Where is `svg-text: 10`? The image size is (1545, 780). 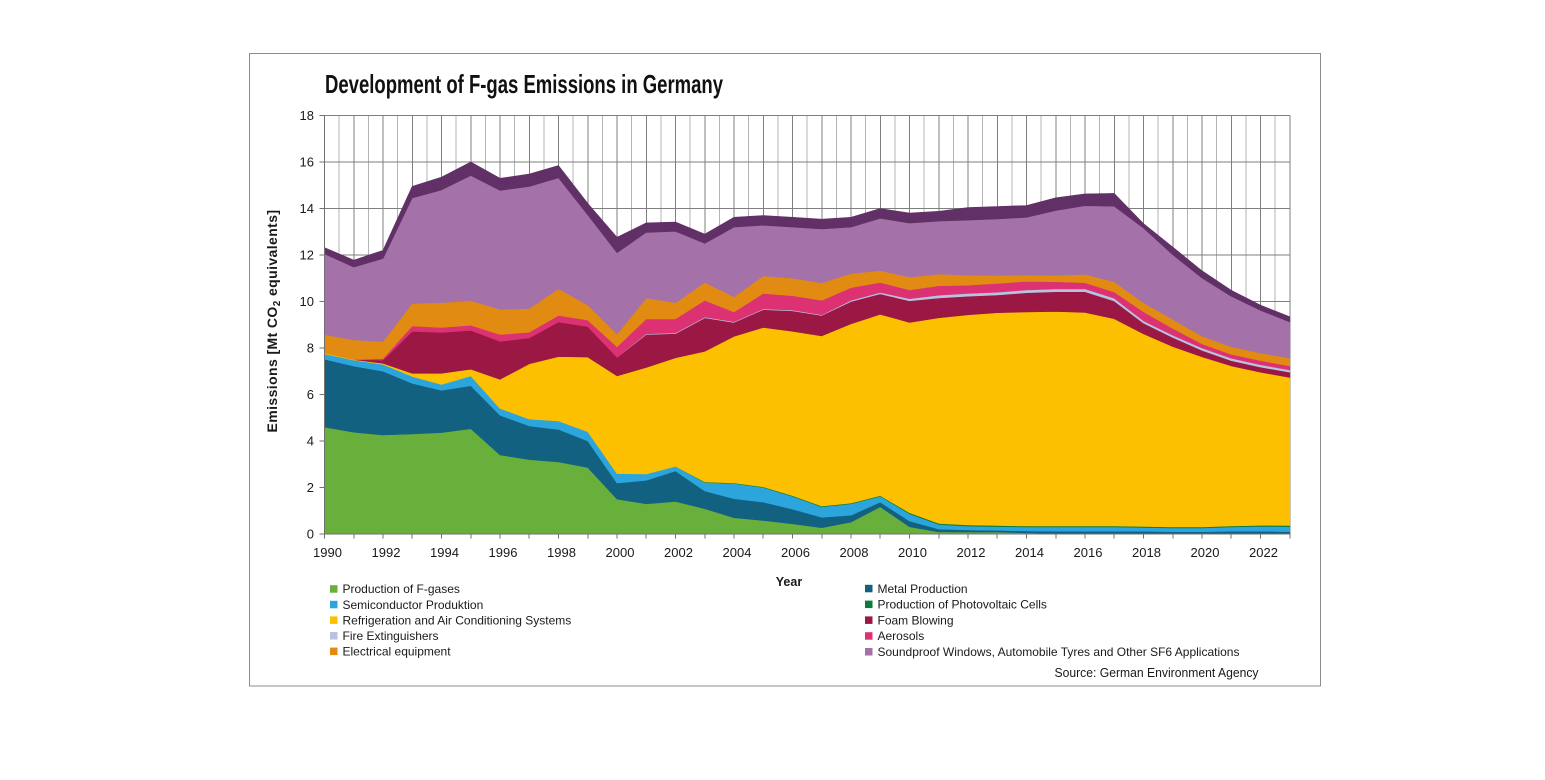 svg-text: 10 is located at coordinates (307, 301).